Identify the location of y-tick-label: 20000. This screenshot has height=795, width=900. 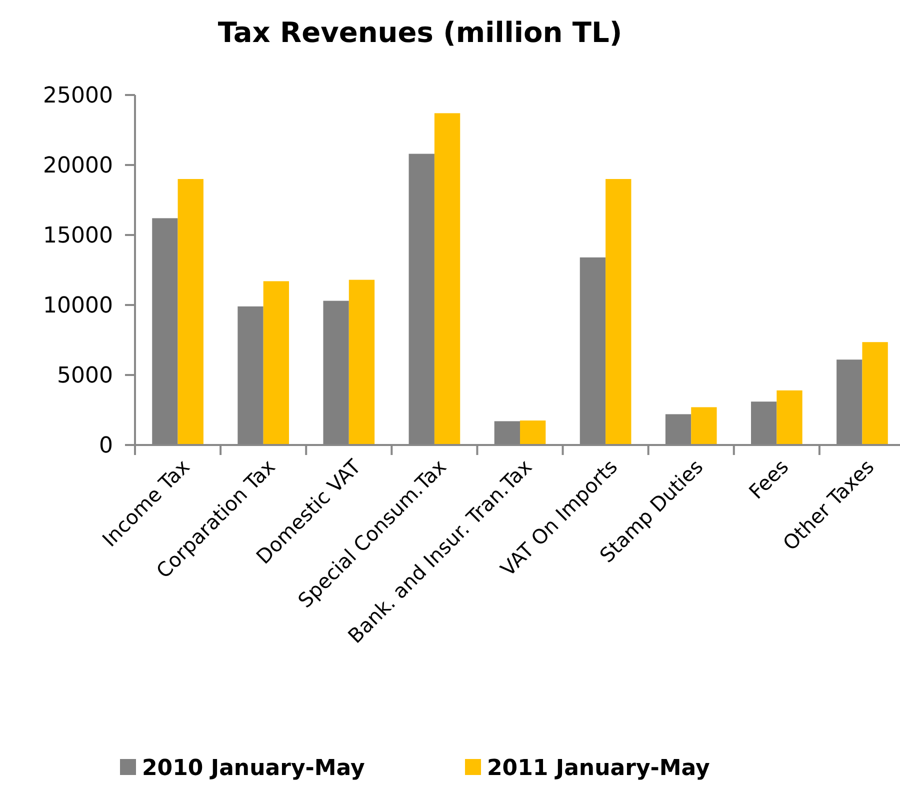
(78, 166).